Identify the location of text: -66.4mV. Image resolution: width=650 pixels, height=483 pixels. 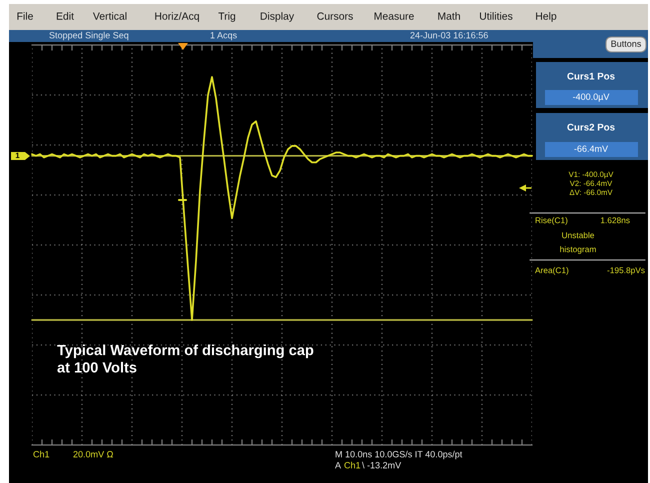
(591, 149).